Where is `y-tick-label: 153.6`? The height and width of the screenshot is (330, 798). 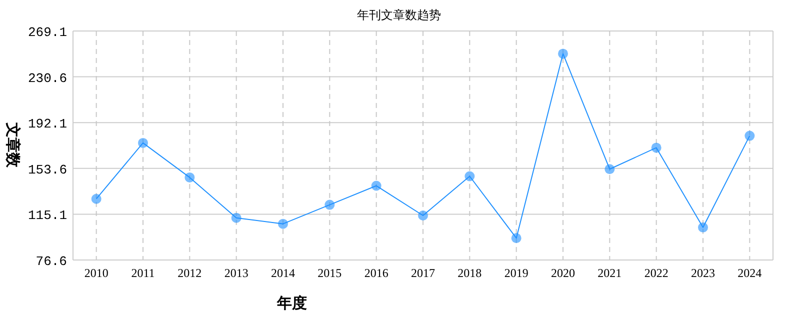 y-tick-label: 153.6 is located at coordinates (47, 170).